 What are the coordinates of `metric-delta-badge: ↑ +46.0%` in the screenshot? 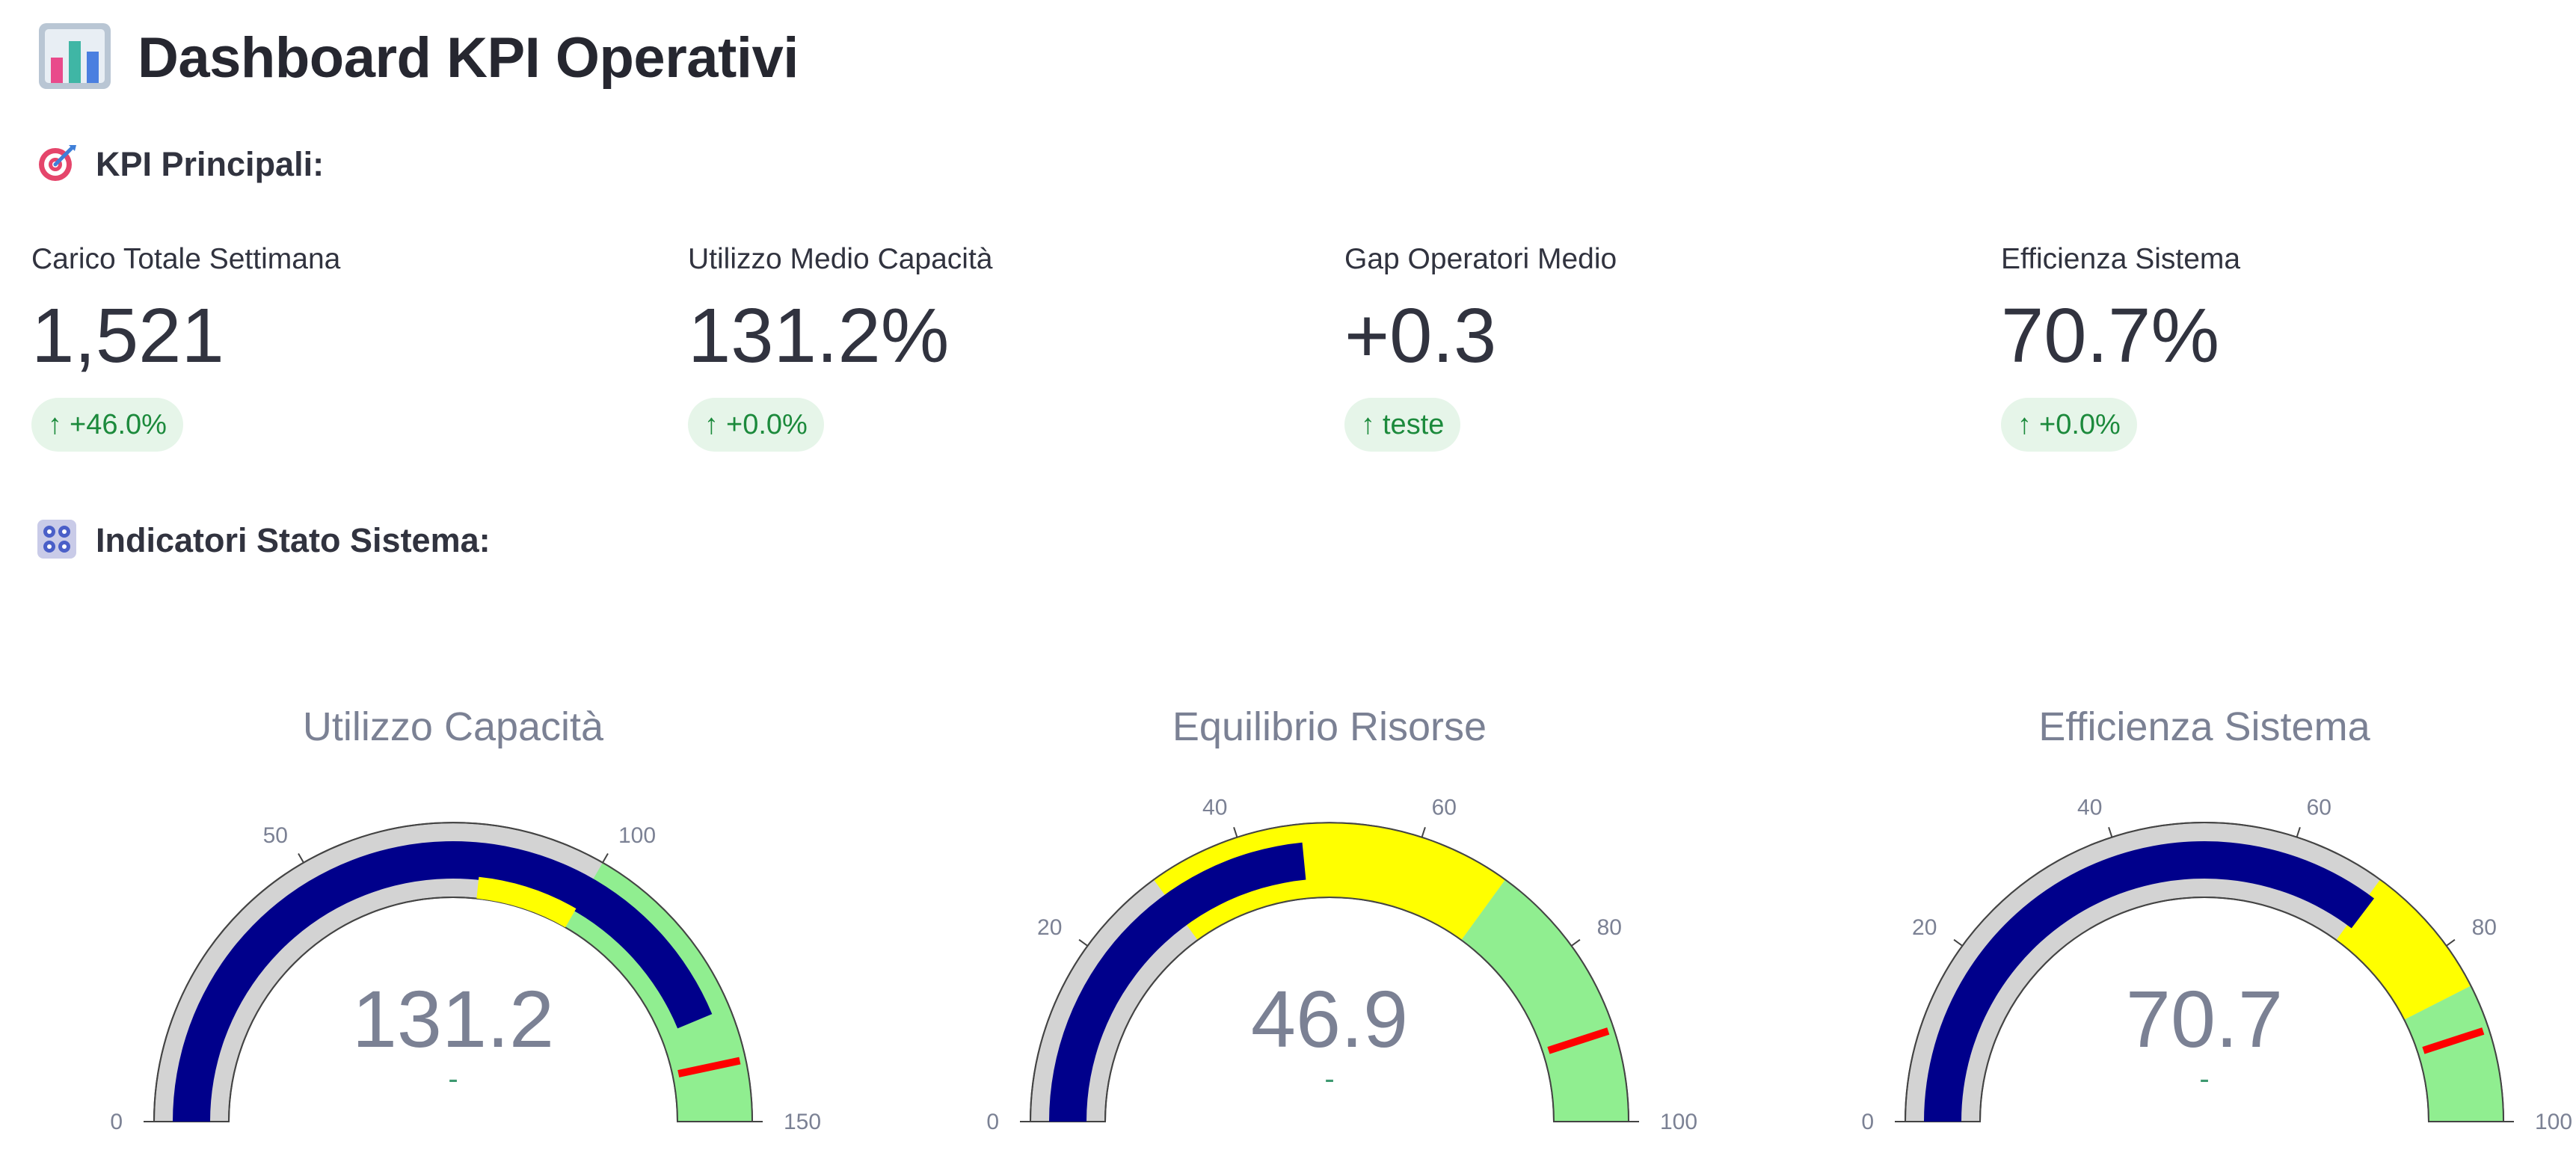 It's located at (107, 425).